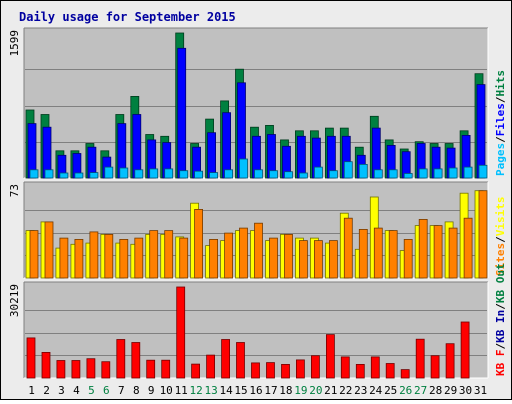  I want to click on x-tick-label-day-23: 23, so click(360, 390).